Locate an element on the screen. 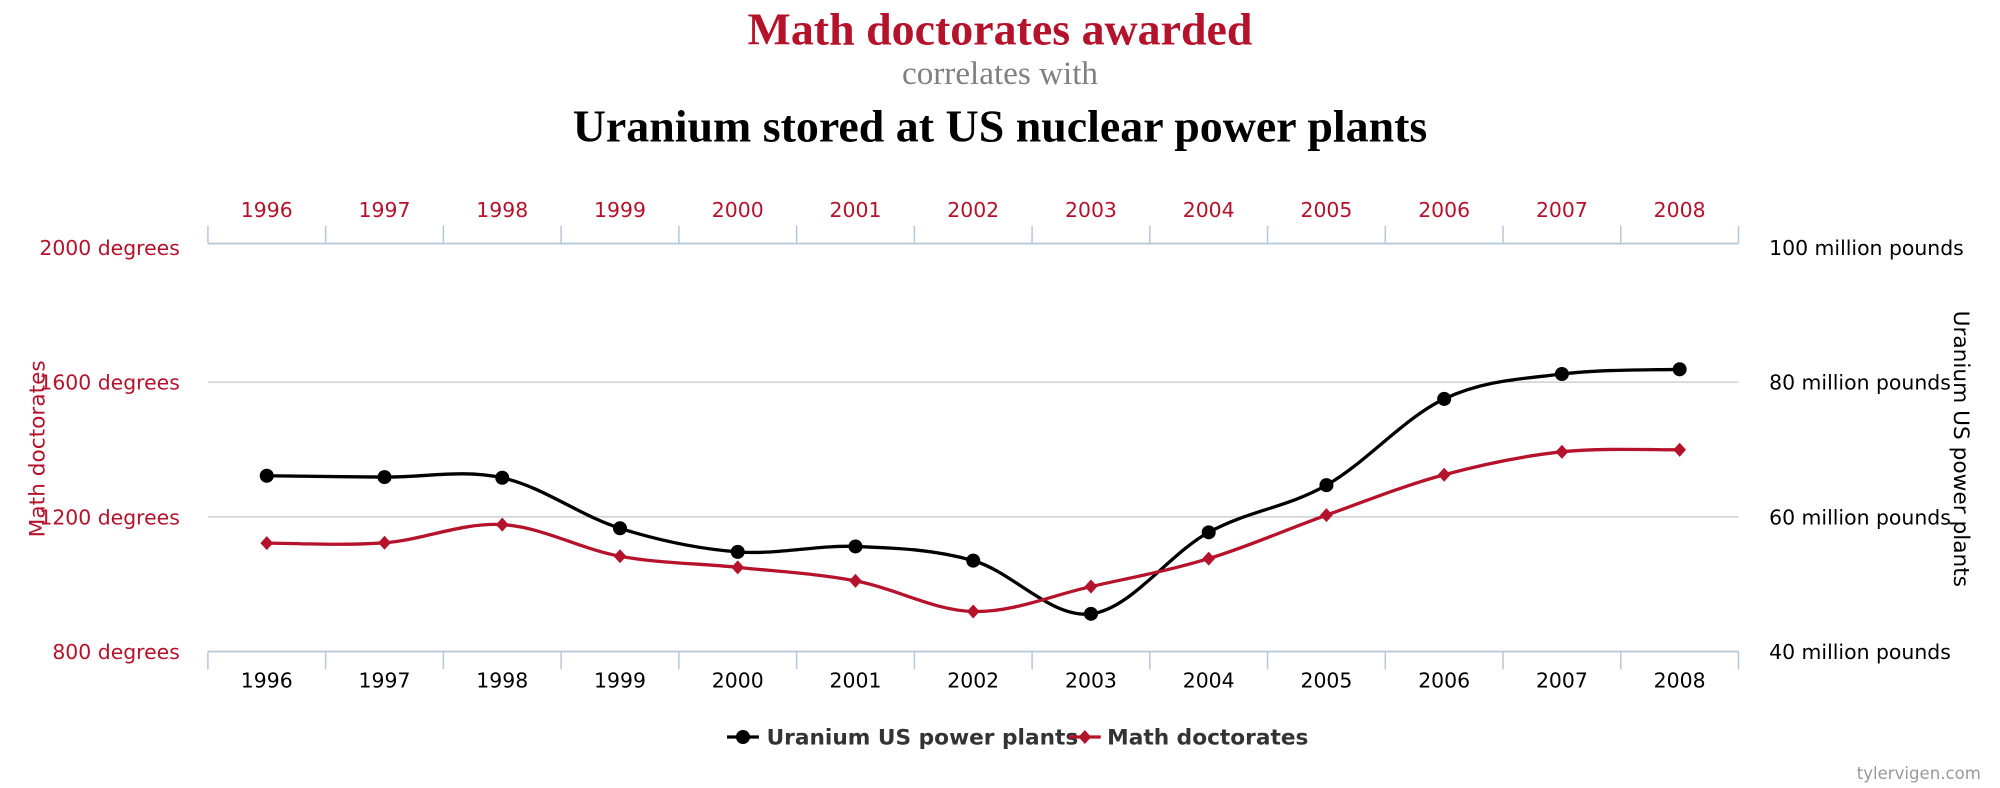 Image resolution: width=2000 pixels, height=788 pixels. bottom-x-tick-label: 2001 is located at coordinates (856, 680).